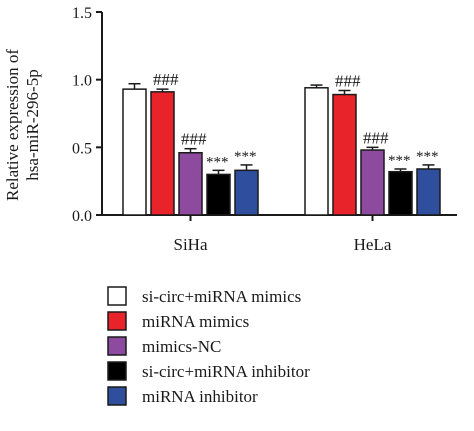 Image resolution: width=474 pixels, height=431 pixels. I want to click on y-axis-label: Relative expression of hsa-miR-296-5p, so click(22, 125).